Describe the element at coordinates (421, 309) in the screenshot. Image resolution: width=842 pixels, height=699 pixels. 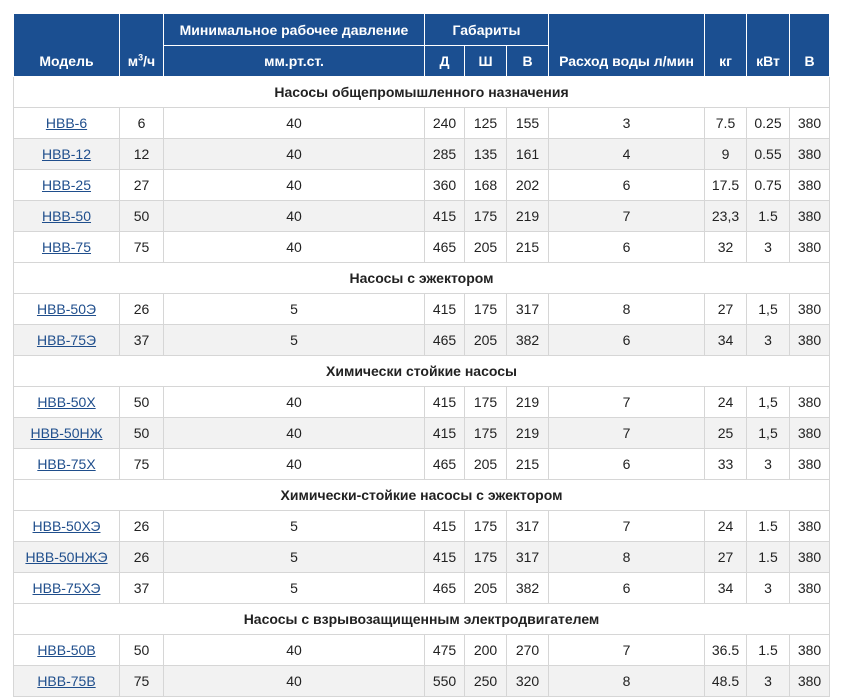
I see `table-row: НВВ-50Э 26 5 415 175 317 8 27 1,5 380` at that location.